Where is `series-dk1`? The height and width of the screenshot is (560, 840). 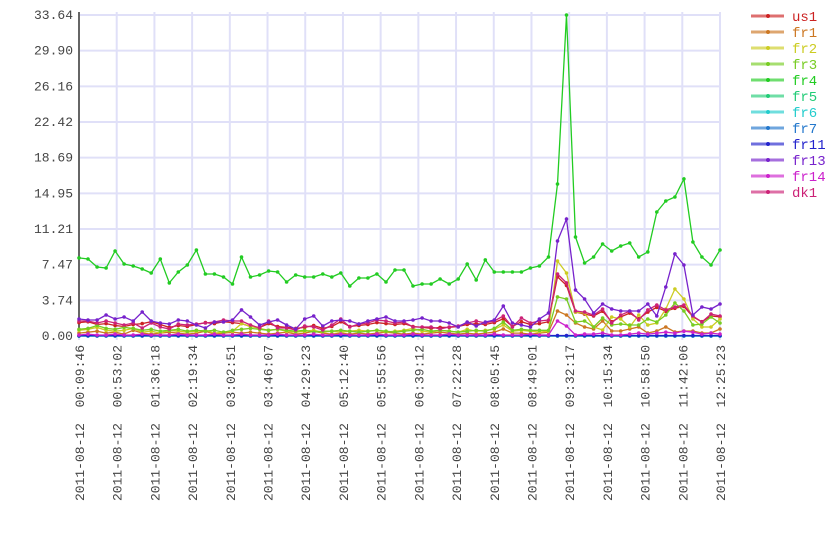 series-dk1 is located at coordinates (399, 302).